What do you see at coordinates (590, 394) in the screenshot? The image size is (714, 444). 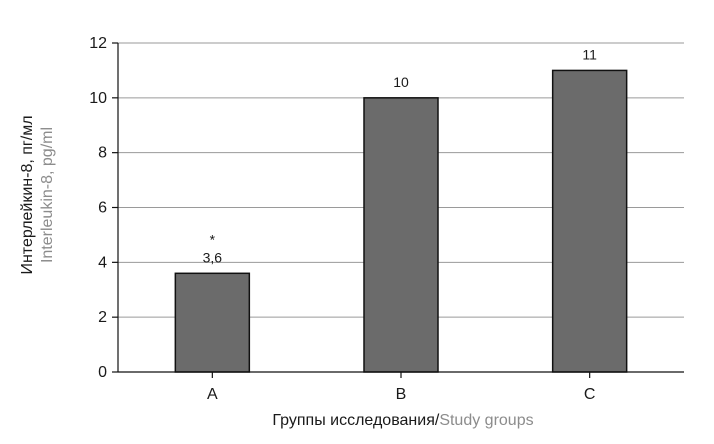 I see `x-tick-label: C` at bounding box center [590, 394].